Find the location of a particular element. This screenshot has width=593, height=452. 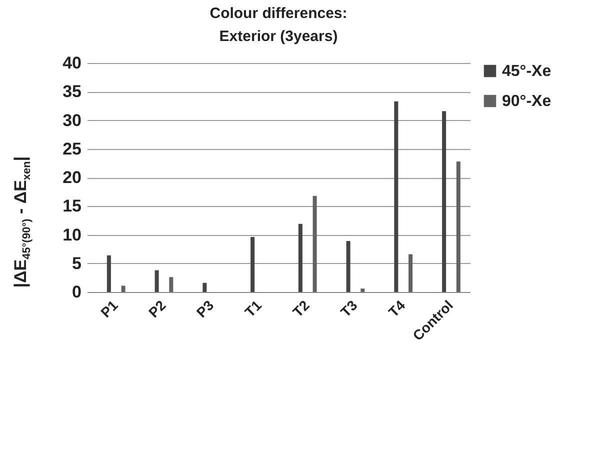

x-tick-label: P2 is located at coordinates (157, 308).